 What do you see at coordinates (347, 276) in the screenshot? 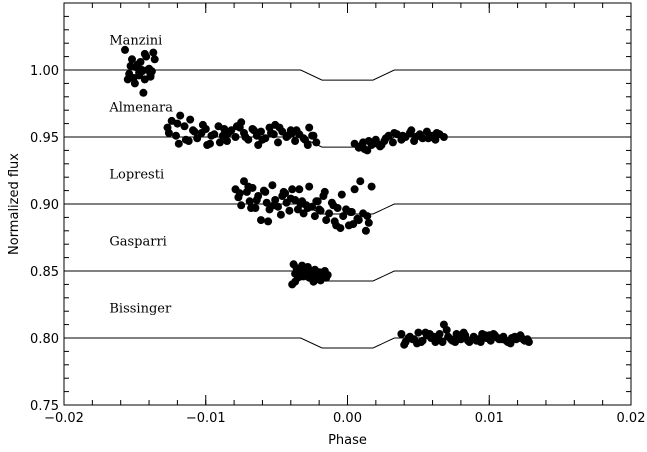
I see `model-line-gasparri` at bounding box center [347, 276].